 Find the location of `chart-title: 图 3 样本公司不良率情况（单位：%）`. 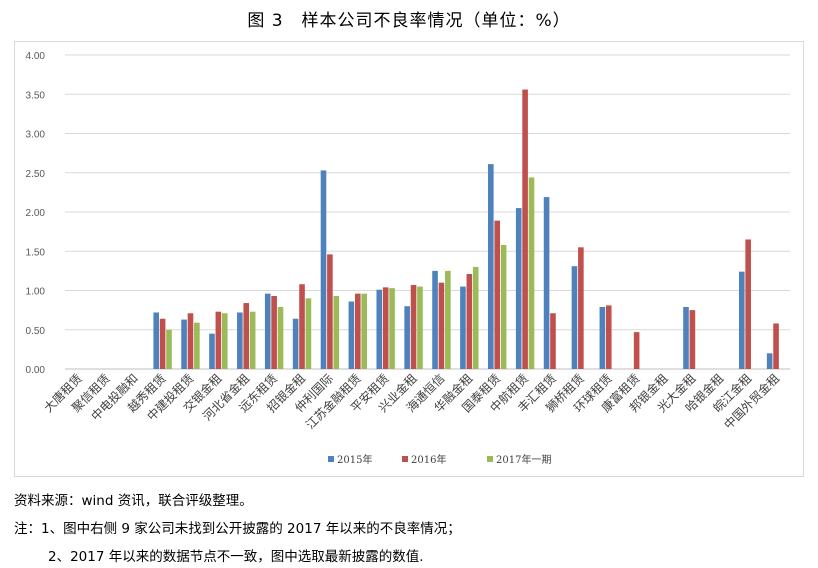

chart-title: 图 3 样本公司不良率情况（单位：%） is located at coordinates (409, 21).